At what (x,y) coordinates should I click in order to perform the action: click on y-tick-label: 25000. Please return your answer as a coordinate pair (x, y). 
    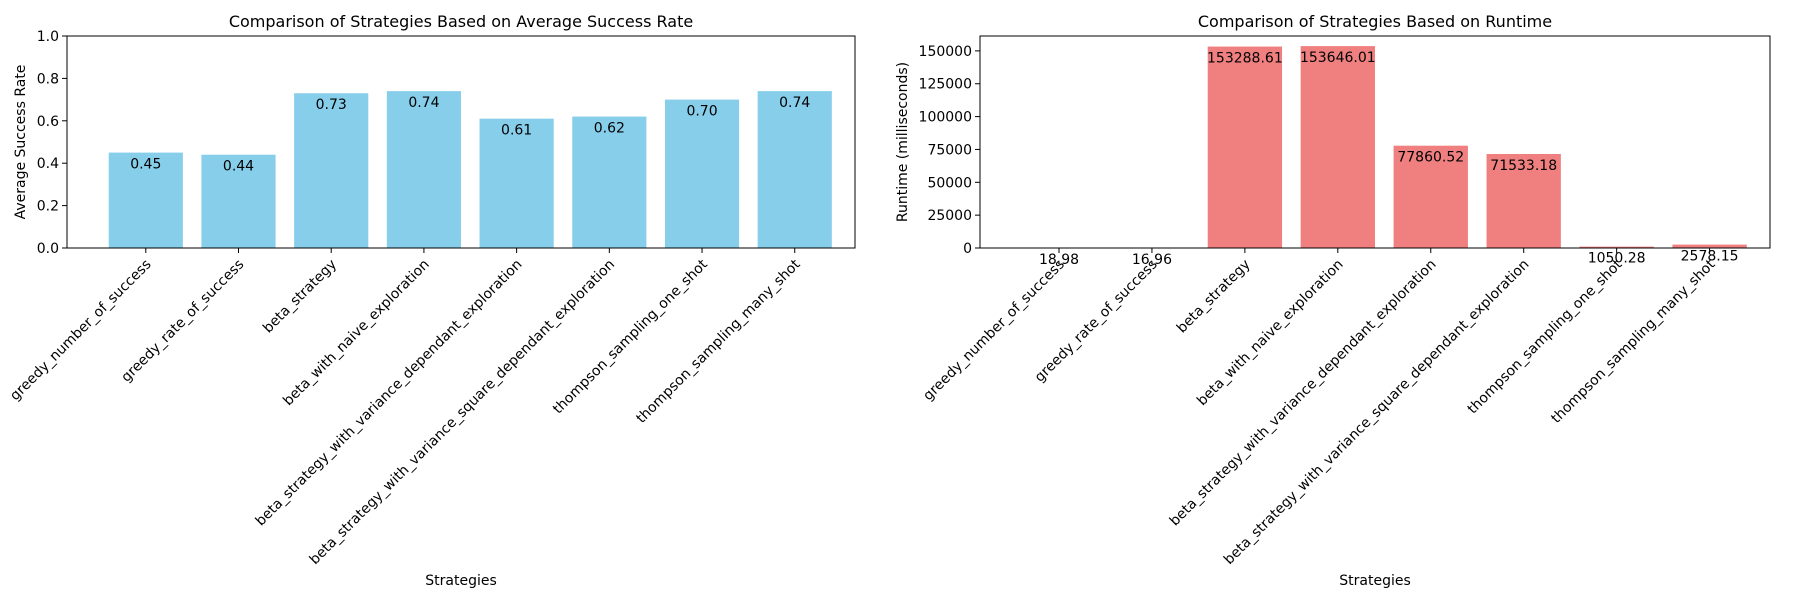
    Looking at the image, I should click on (949, 216).